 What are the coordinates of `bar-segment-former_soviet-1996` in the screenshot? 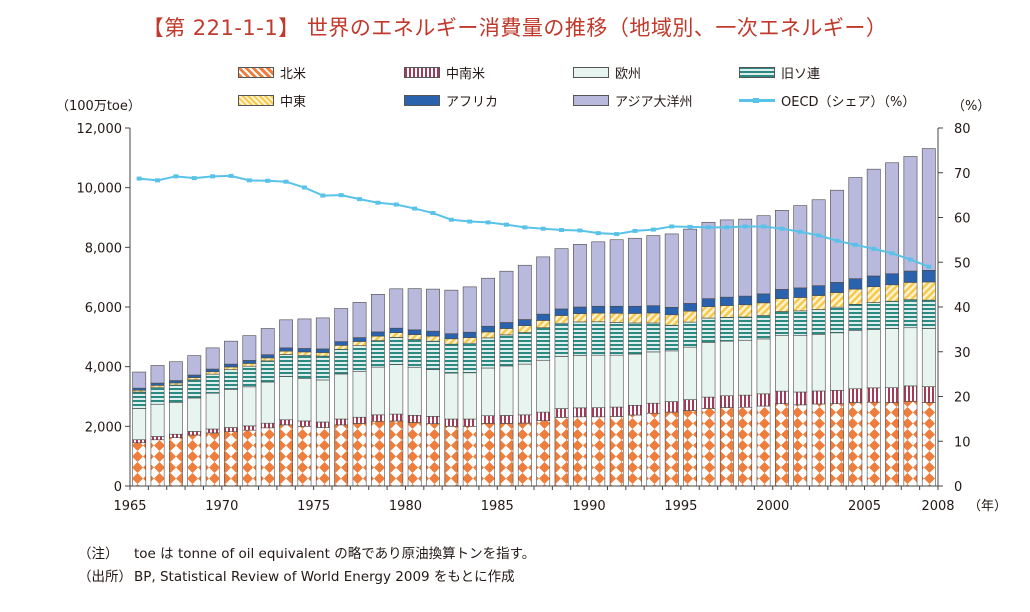 It's located at (708, 330).